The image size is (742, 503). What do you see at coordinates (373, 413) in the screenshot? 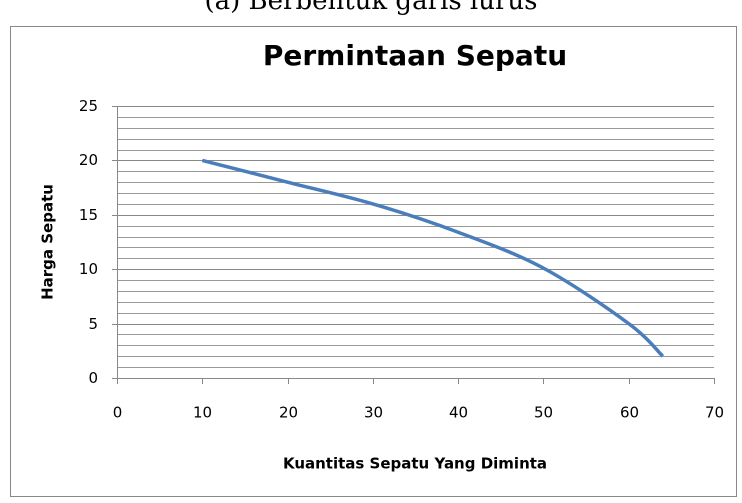
I see `x-tick-label: 30` at bounding box center [373, 413].